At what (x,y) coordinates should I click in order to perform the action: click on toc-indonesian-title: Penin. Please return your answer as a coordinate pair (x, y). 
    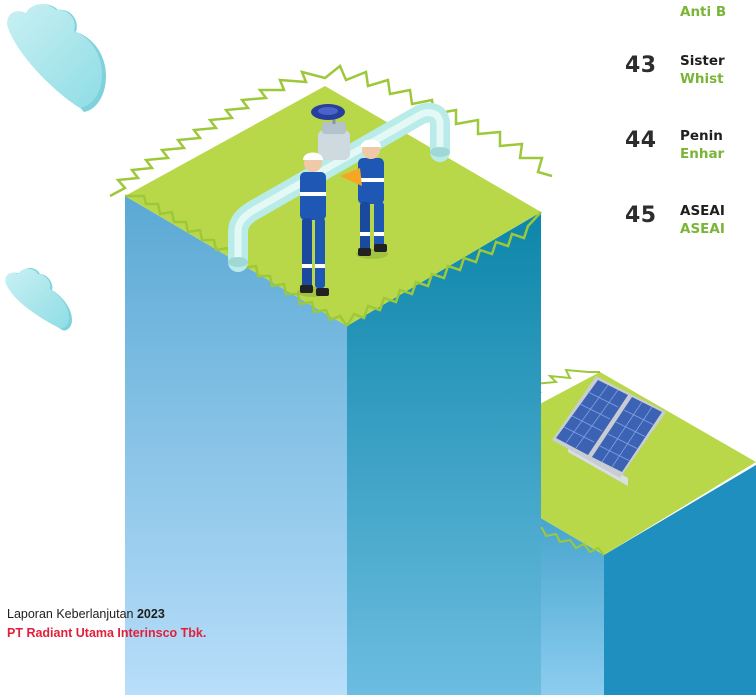
    Looking at the image, I should click on (701, 136).